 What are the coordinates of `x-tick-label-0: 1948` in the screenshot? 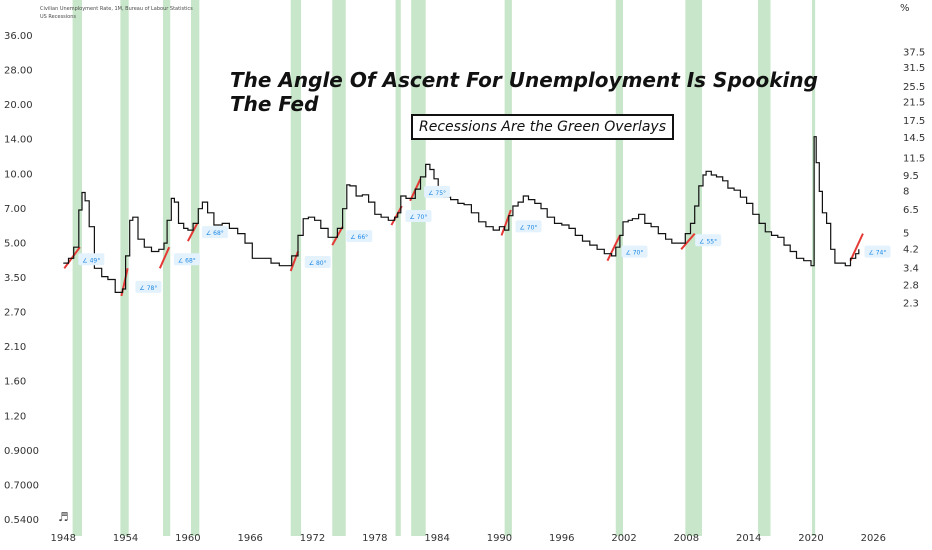 It's located at (63, 538).